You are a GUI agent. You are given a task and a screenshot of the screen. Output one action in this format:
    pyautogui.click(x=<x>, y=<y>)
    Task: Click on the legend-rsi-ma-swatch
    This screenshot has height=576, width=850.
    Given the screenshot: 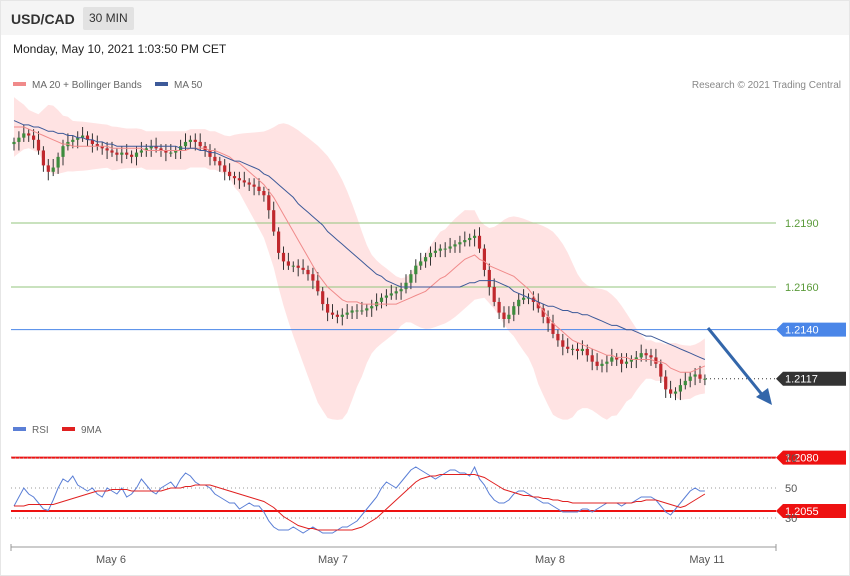 What is the action you would take?
    pyautogui.click(x=68, y=429)
    